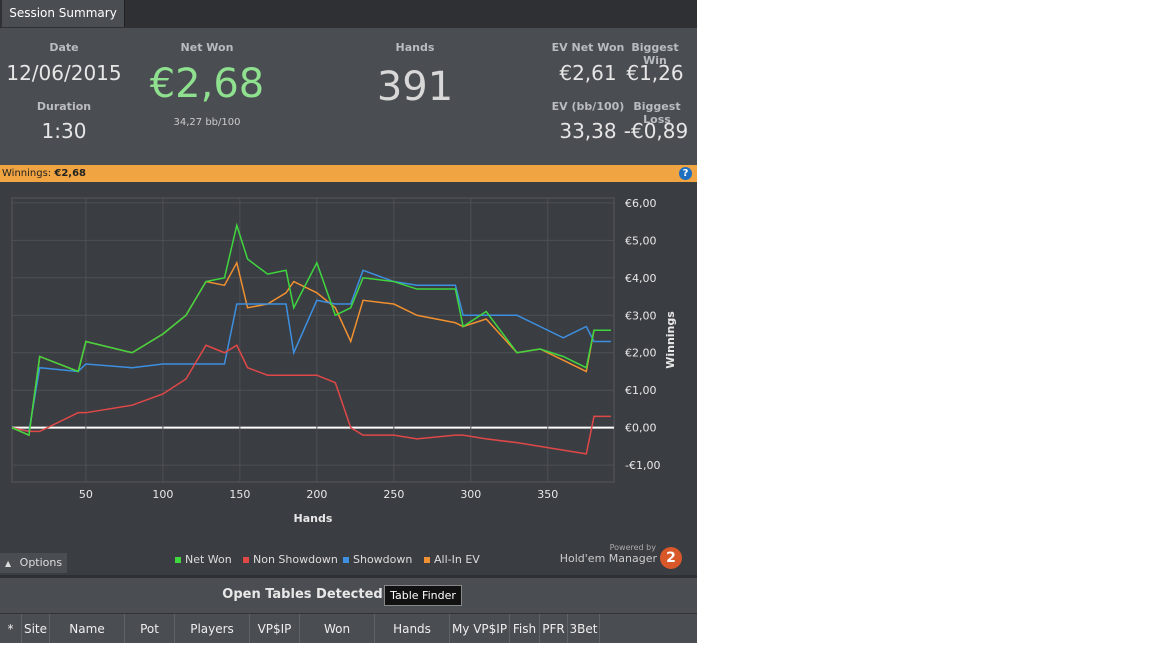 The width and height of the screenshot is (1152, 648). I want to click on value: 12/06/2015, so click(64, 73).